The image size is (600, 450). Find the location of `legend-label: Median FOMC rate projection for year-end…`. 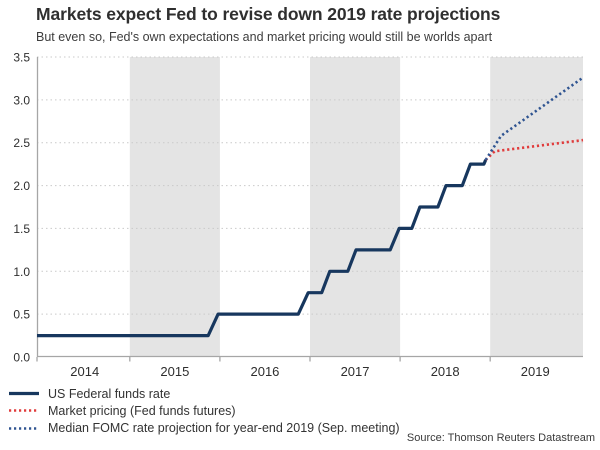

legend-label: Median FOMC rate projection for year-end… is located at coordinates (224, 428).